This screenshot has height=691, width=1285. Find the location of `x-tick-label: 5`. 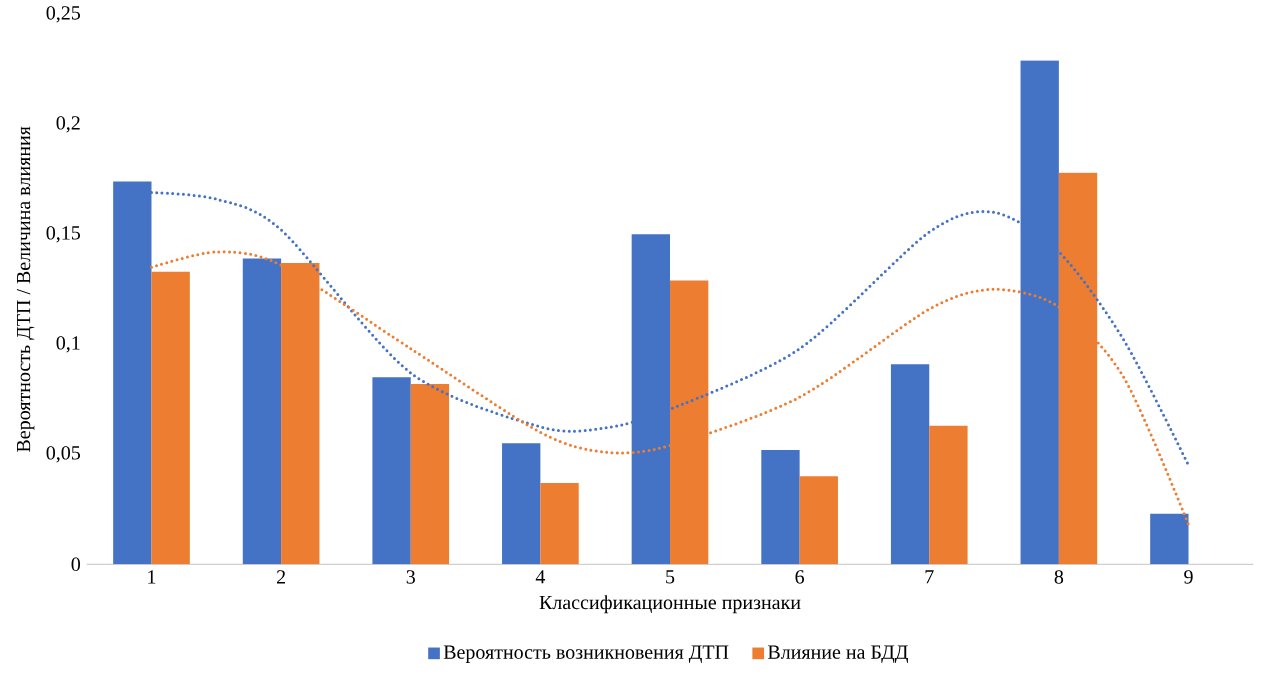

x-tick-label: 5 is located at coordinates (670, 577).